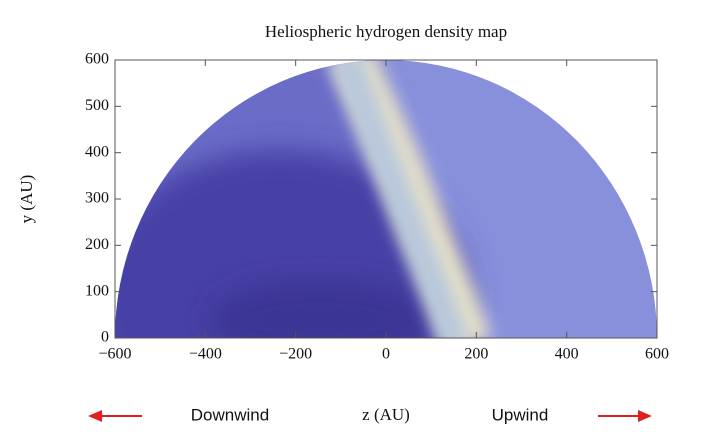 The width and height of the screenshot is (720, 432). Describe the element at coordinates (386, 31) in the screenshot. I see `chart-title: Heliospheric hydrogen density map` at that location.